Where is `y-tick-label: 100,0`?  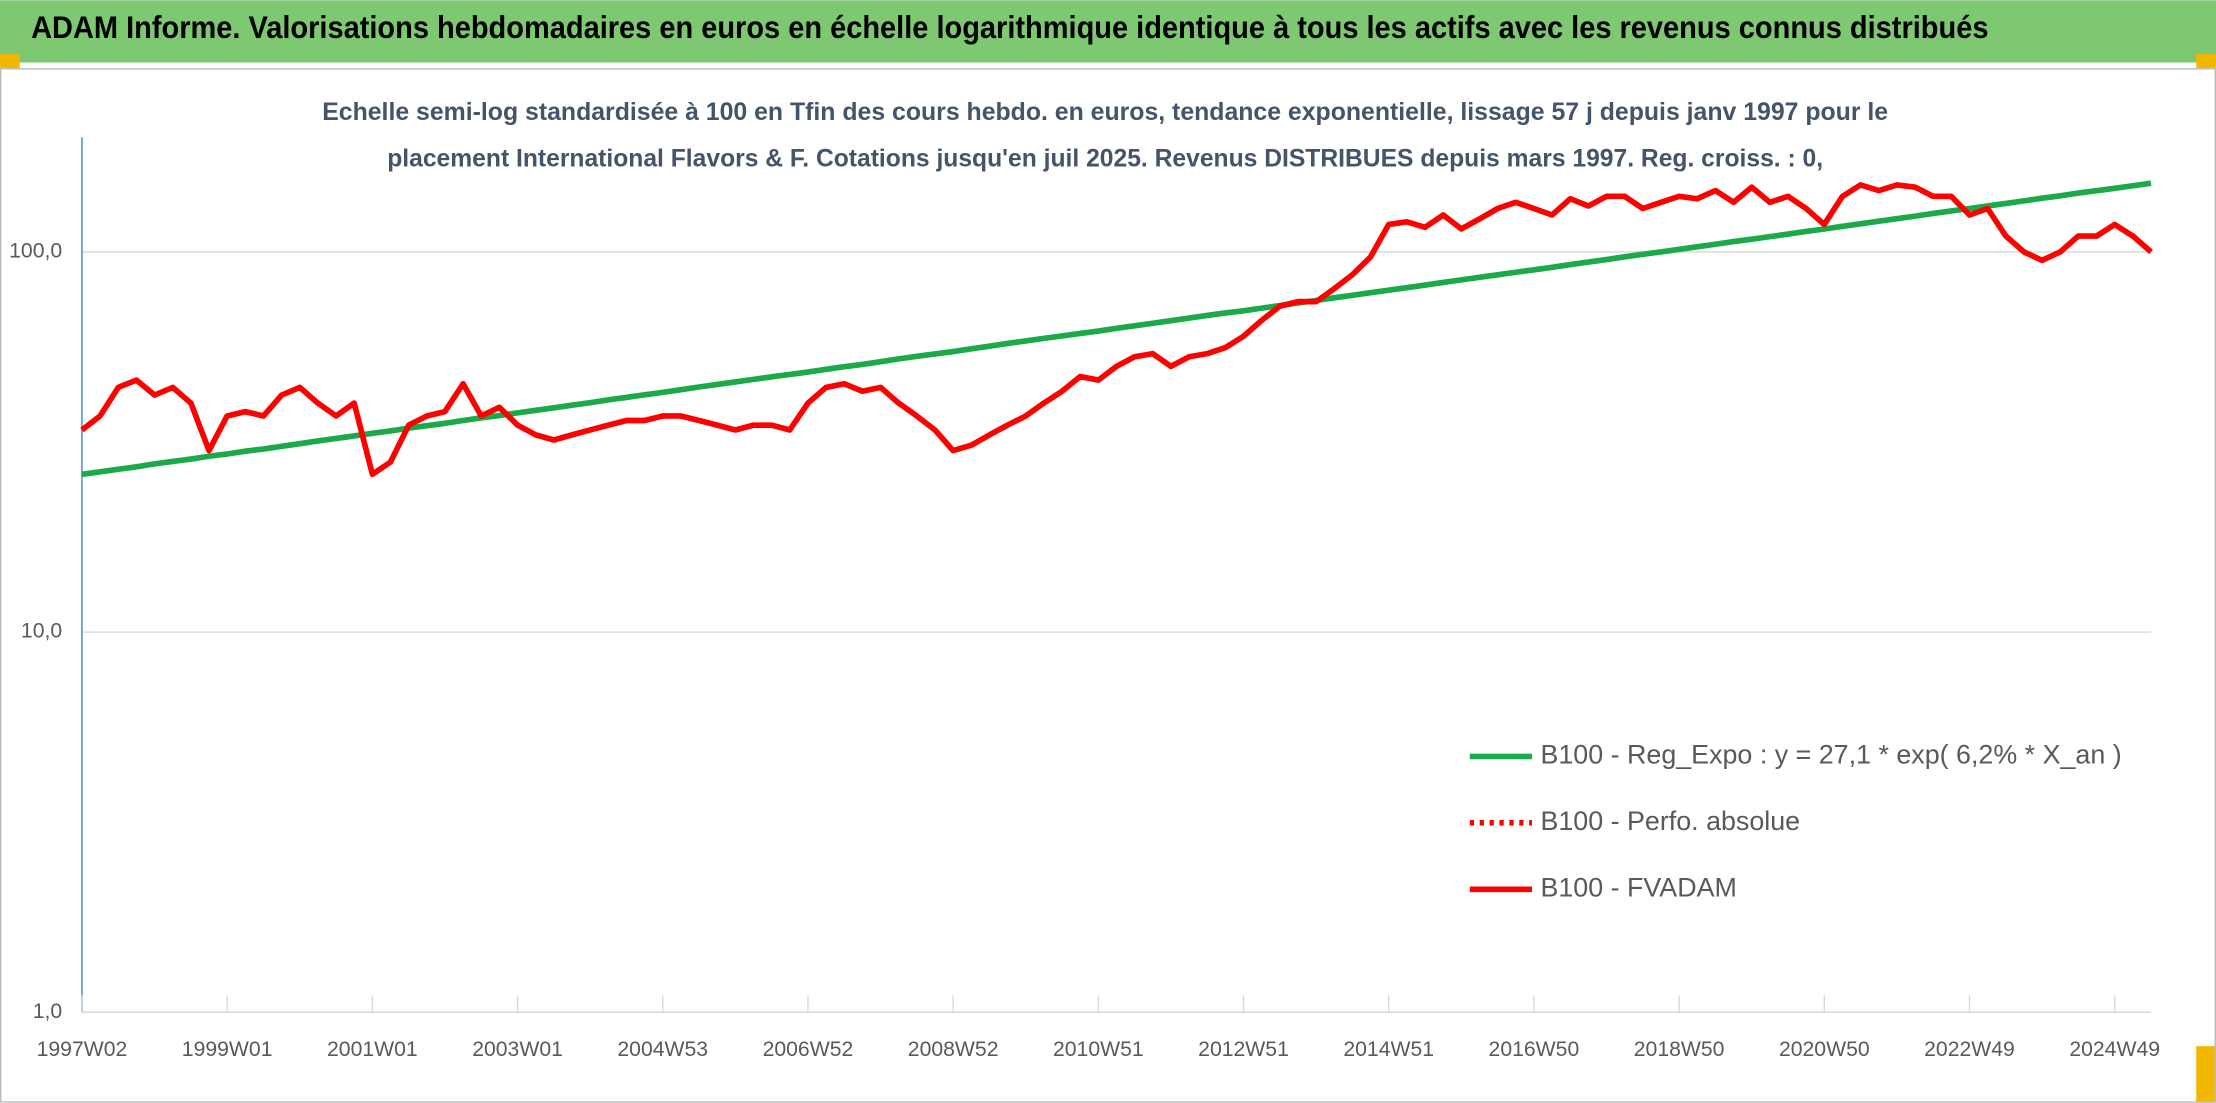
y-tick-label: 100,0 is located at coordinates (35, 250).